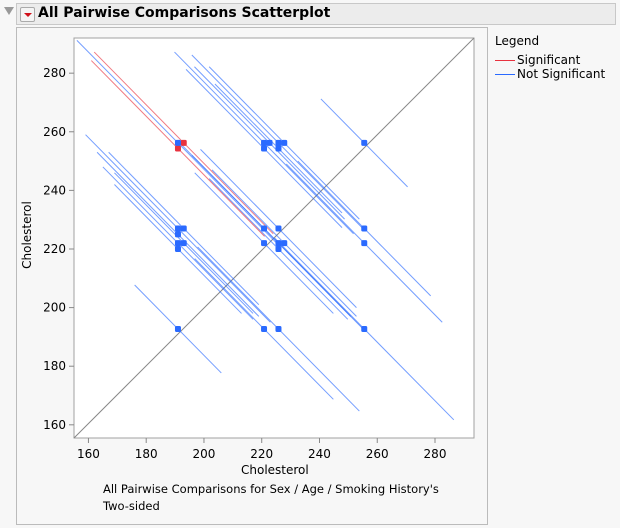 The width and height of the screenshot is (620, 528). I want to click on report-header: All Pairwise Comparisons Scatterplot, so click(316, 14).